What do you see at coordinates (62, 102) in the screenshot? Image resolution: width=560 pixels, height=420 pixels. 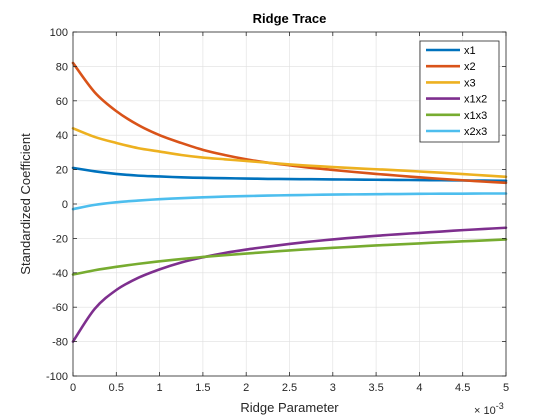 I see `y-tick-label: 60` at bounding box center [62, 102].